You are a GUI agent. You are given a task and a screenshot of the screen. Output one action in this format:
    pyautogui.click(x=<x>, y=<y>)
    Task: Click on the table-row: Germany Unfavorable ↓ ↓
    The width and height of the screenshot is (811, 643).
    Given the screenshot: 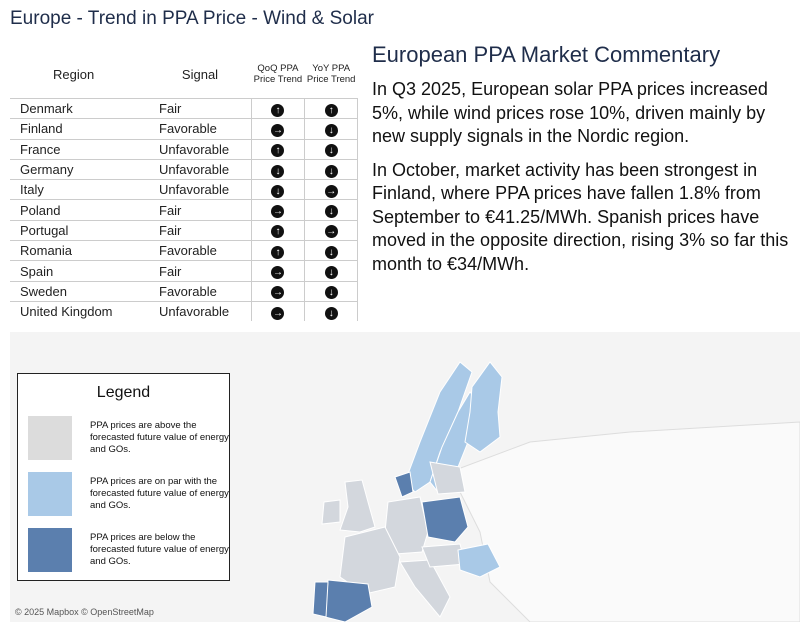 What is the action you would take?
    pyautogui.click(x=184, y=169)
    